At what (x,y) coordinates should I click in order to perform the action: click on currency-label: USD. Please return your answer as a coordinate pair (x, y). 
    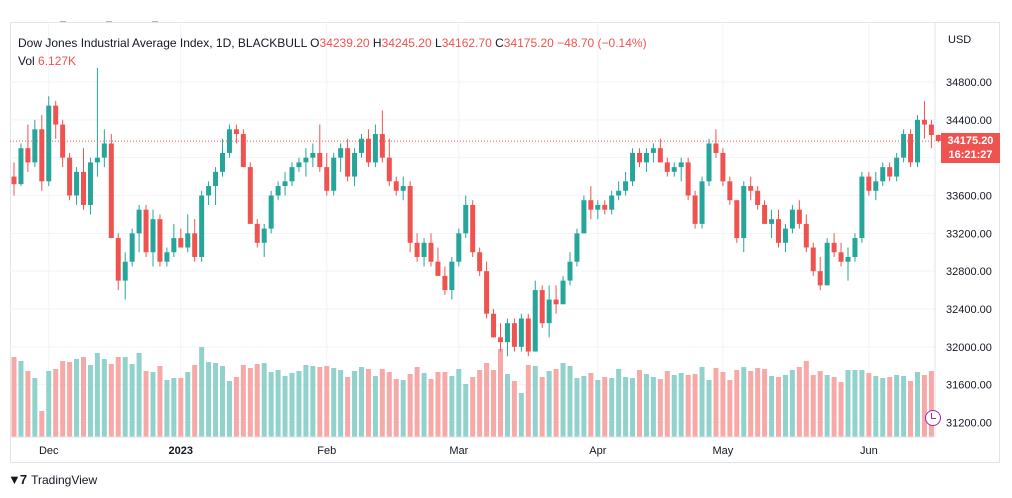
    Looking at the image, I should click on (960, 40).